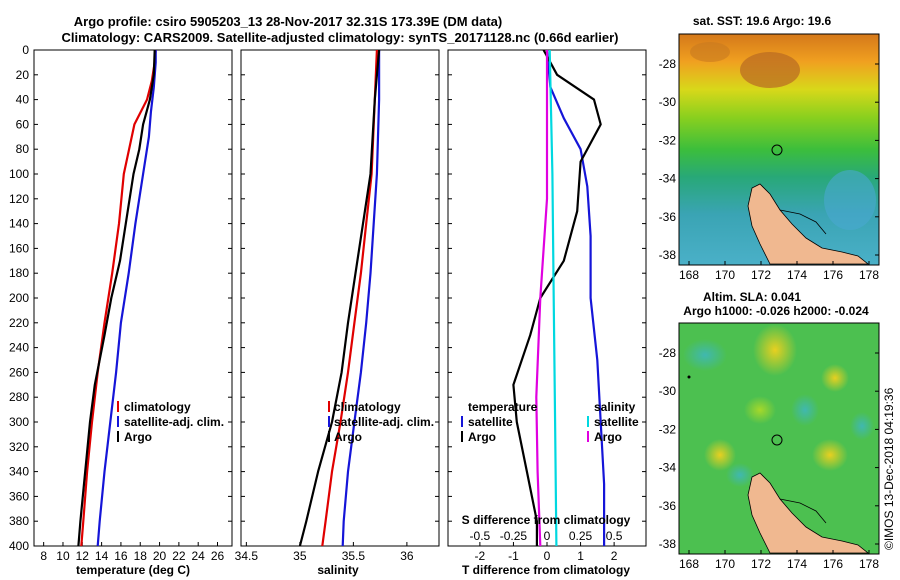  What do you see at coordinates (480, 556) in the screenshot?
I see `x-tick-label: -2` at bounding box center [480, 556].